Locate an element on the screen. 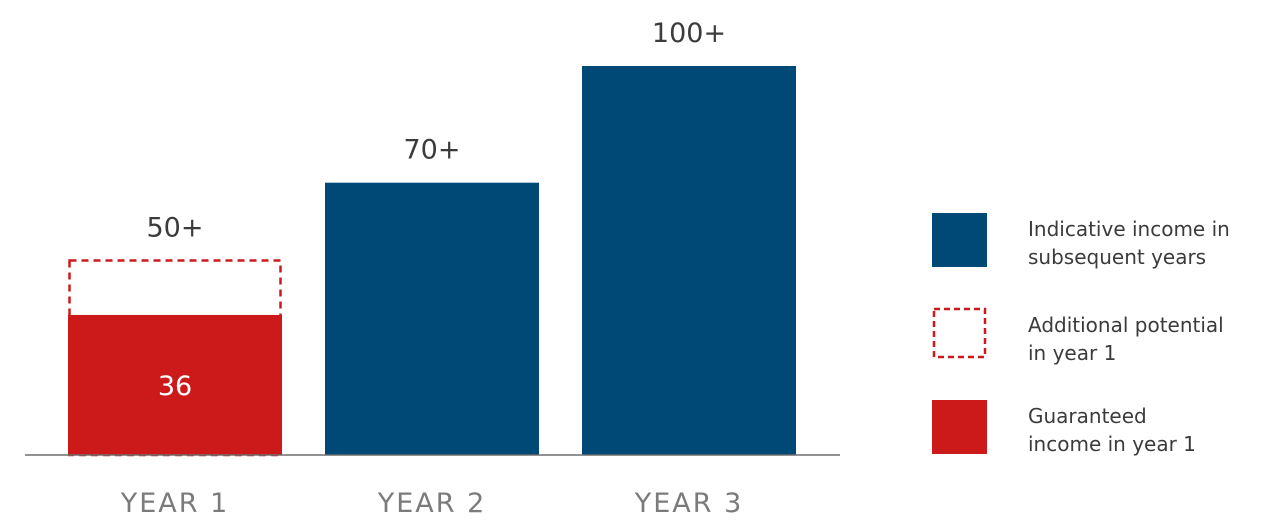  legend-label-indicative-line-1: Indicative income in is located at coordinates (1129, 229).